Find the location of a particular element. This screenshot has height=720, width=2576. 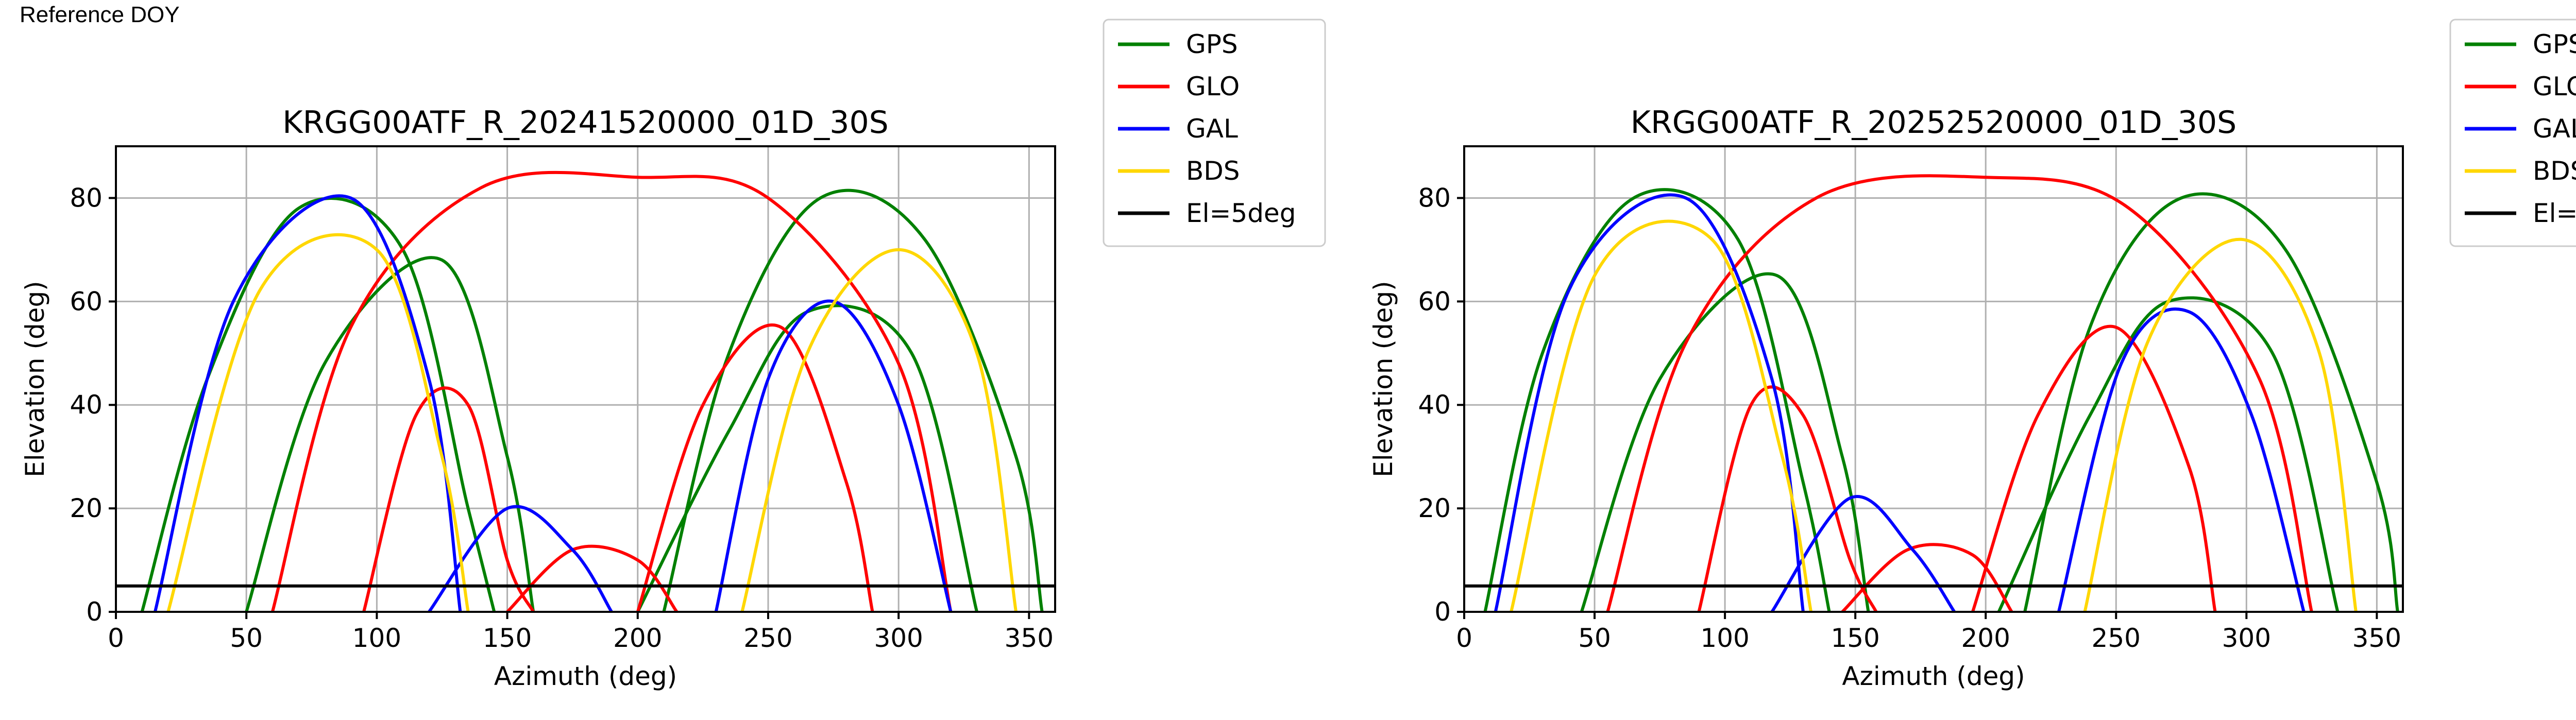

chart-title: KRGG00ATF_R_20252520000_01D_30S is located at coordinates (1934, 123).